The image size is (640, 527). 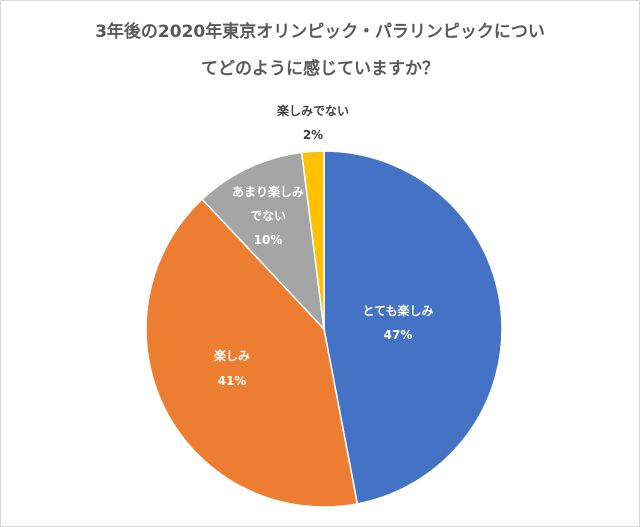 What do you see at coordinates (232, 381) in the screenshot?
I see `slice-value-label-2: 41%` at bounding box center [232, 381].